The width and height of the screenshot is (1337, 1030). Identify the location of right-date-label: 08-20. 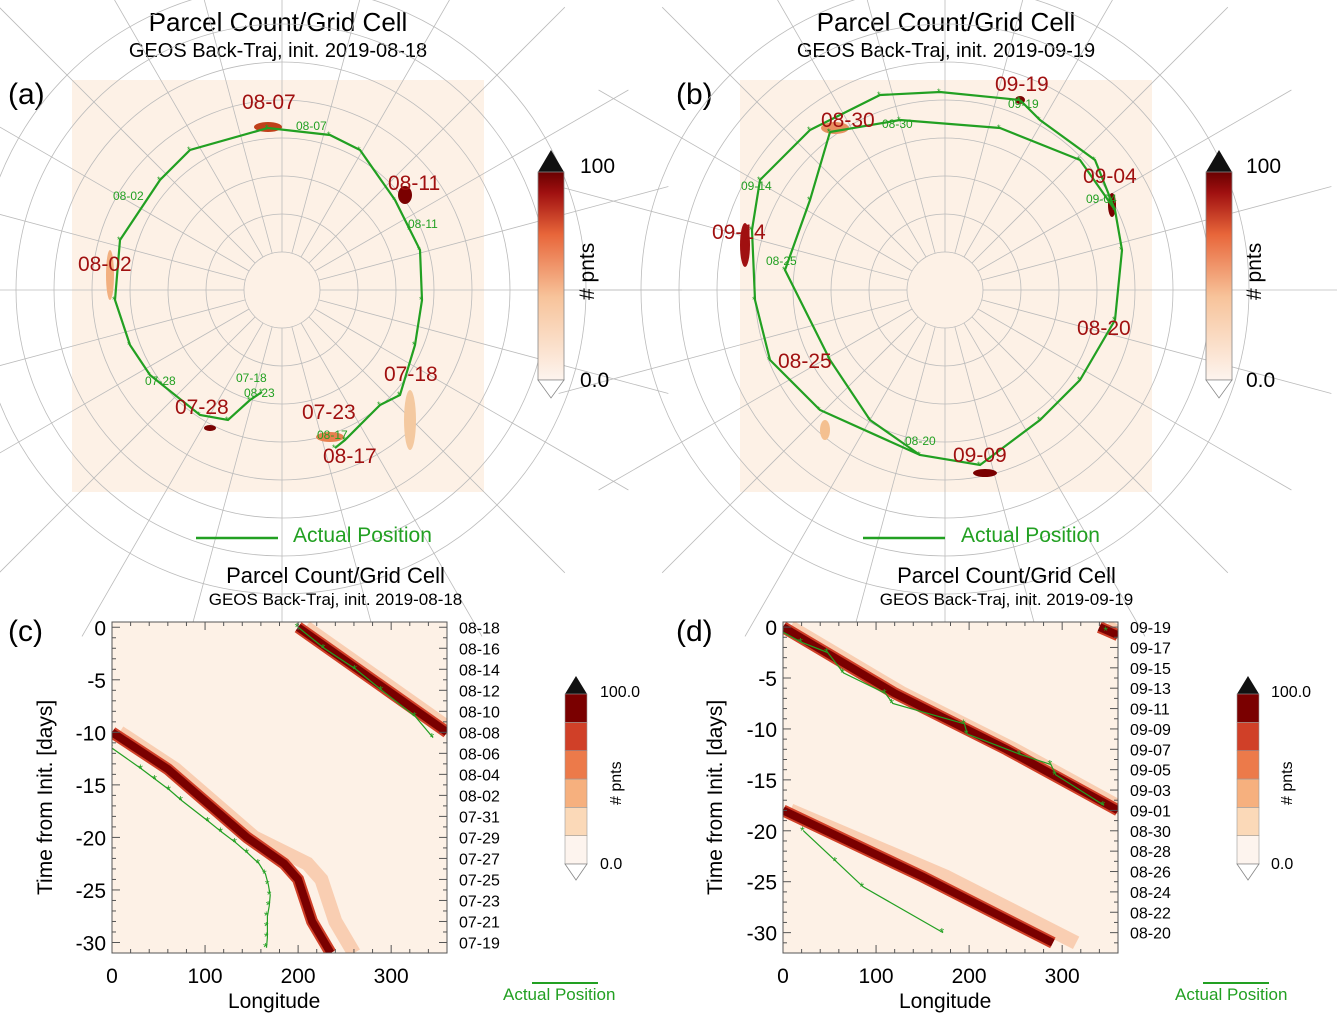
(1150, 934).